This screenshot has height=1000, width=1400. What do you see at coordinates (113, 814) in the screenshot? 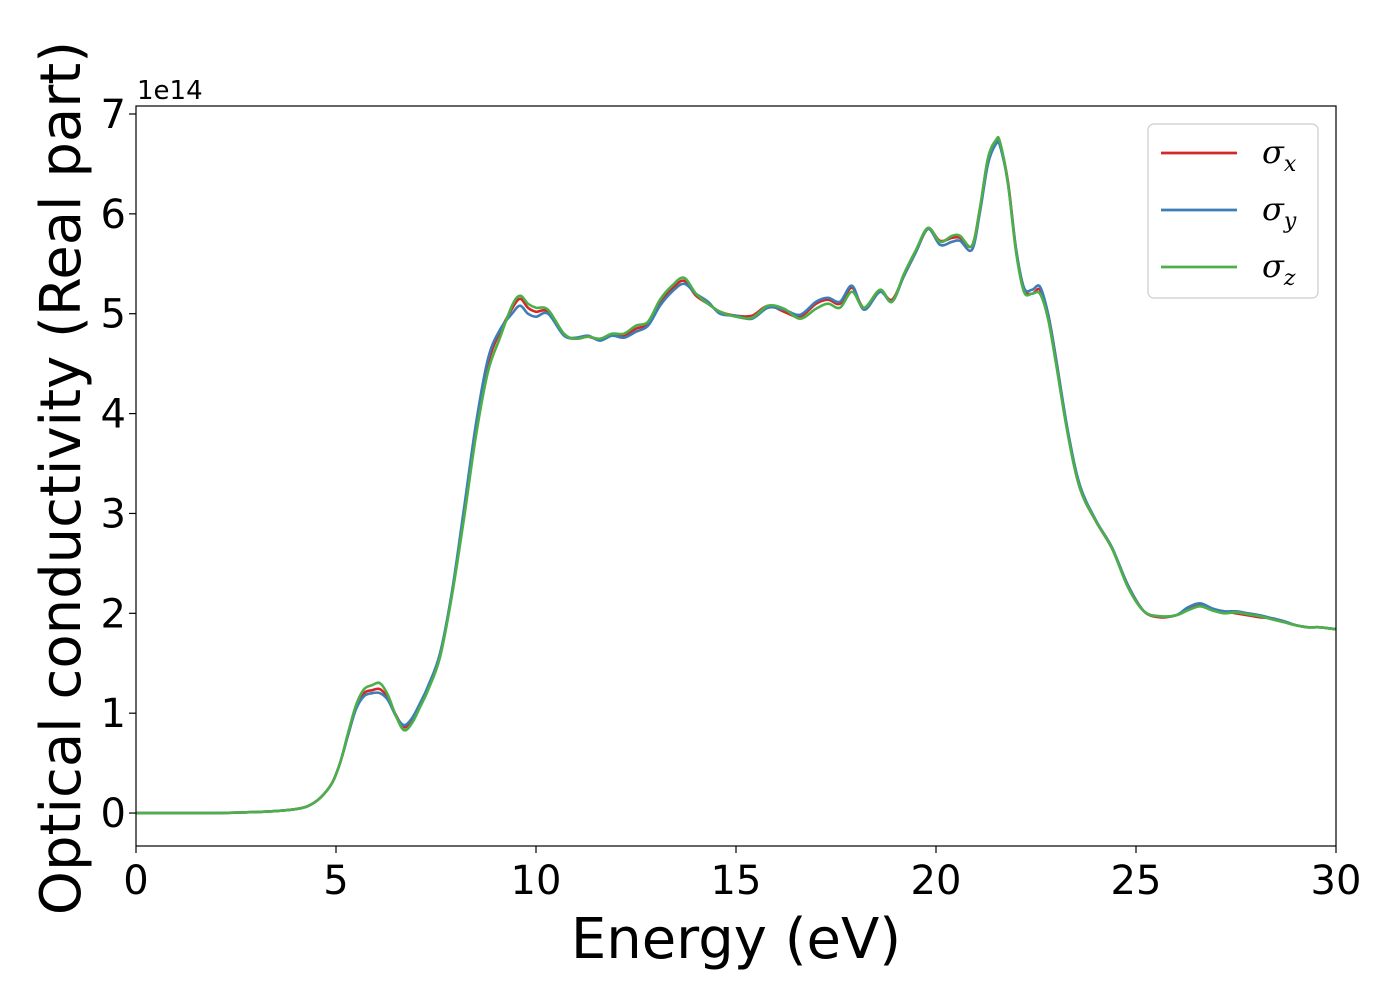
I see `y-tick-label: 0` at bounding box center [113, 814].